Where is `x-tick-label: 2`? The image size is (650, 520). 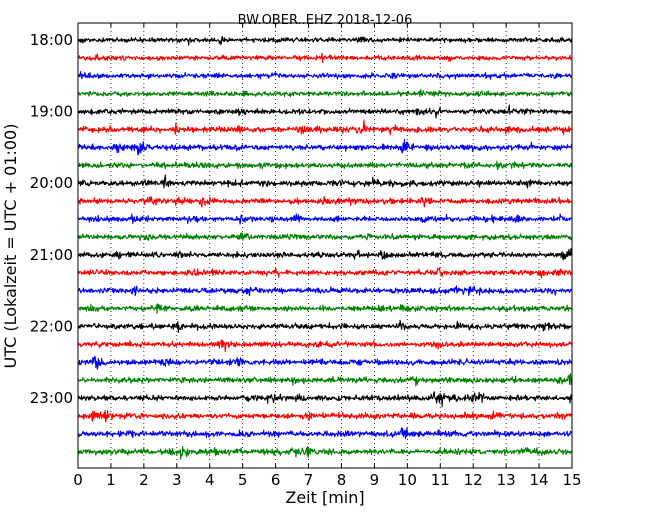
x-tick-label: 2 is located at coordinates (144, 480).